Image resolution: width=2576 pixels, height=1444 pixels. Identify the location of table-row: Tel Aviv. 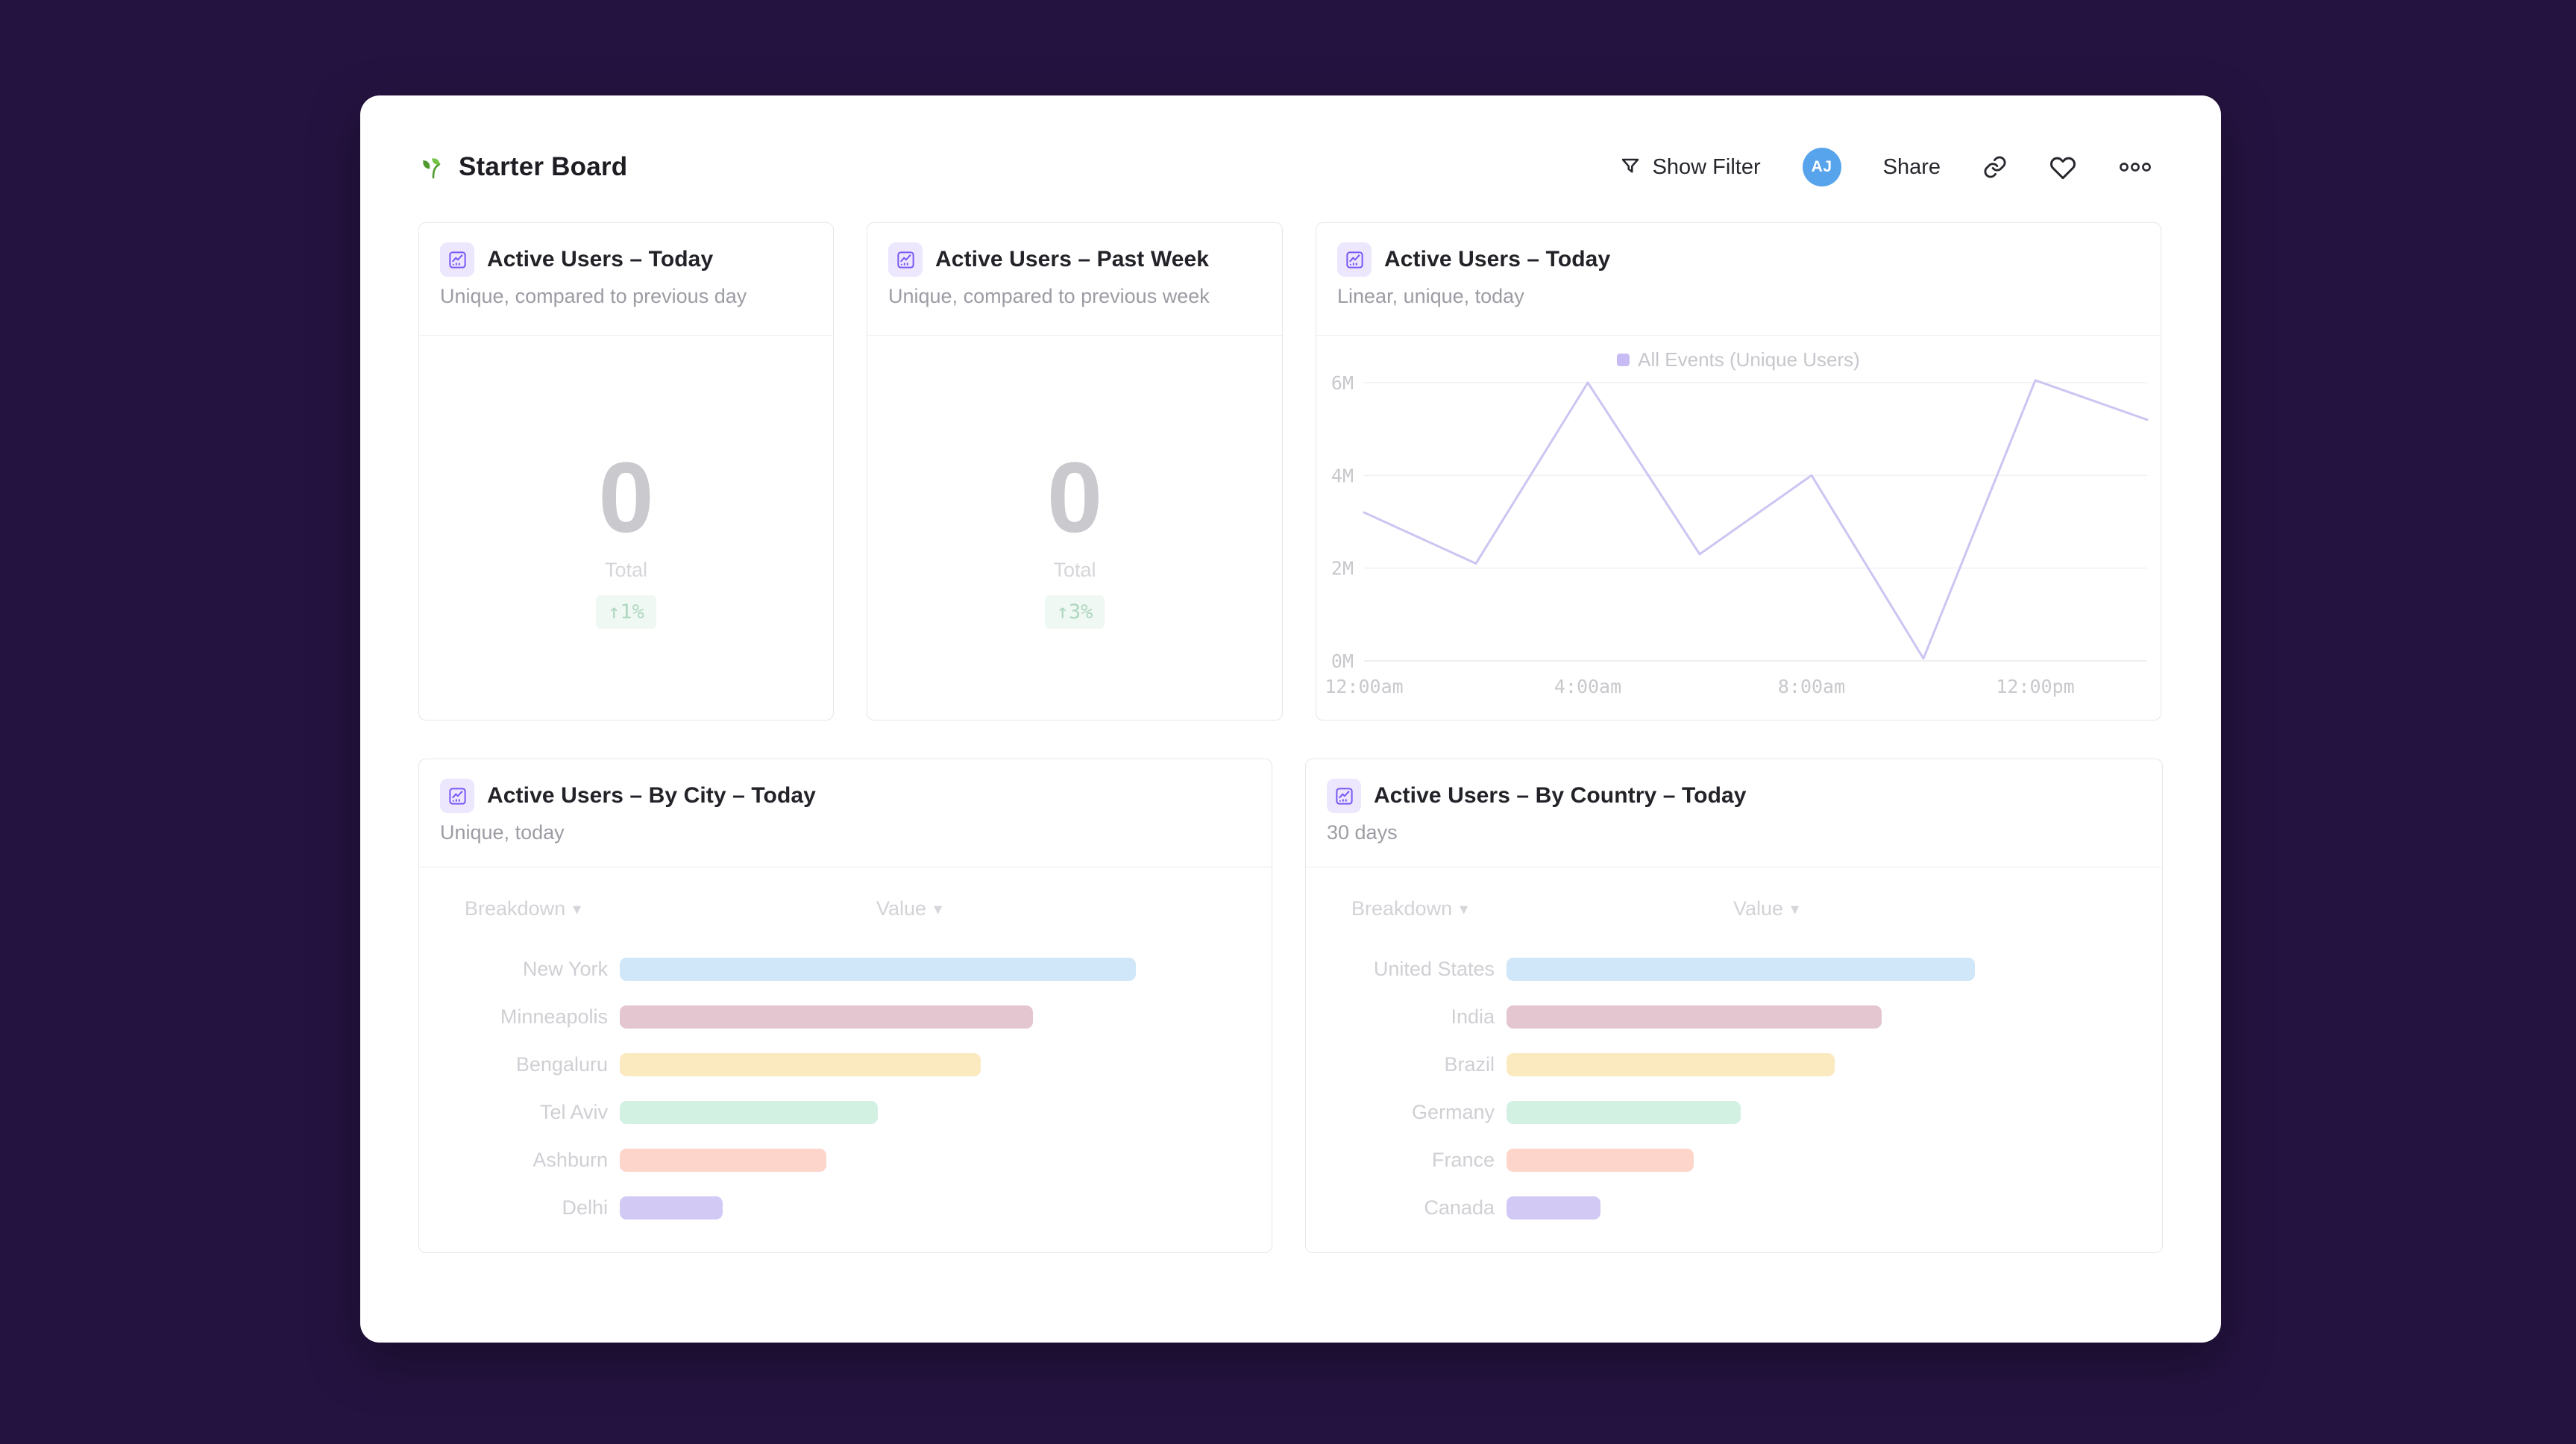
(846, 1112).